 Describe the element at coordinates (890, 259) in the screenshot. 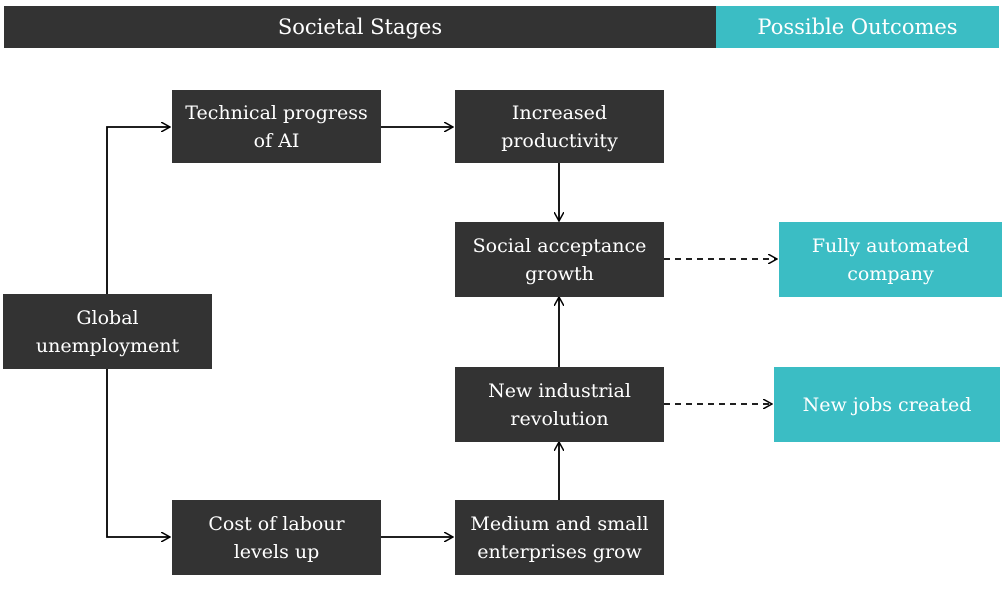

I see `outcome-fully-automated-company: Fully automated company` at that location.